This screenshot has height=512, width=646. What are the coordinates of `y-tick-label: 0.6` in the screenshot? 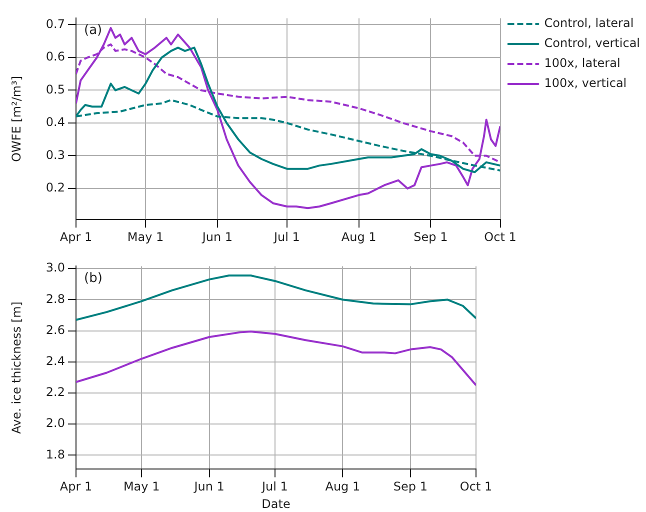 It's located at (55, 57).